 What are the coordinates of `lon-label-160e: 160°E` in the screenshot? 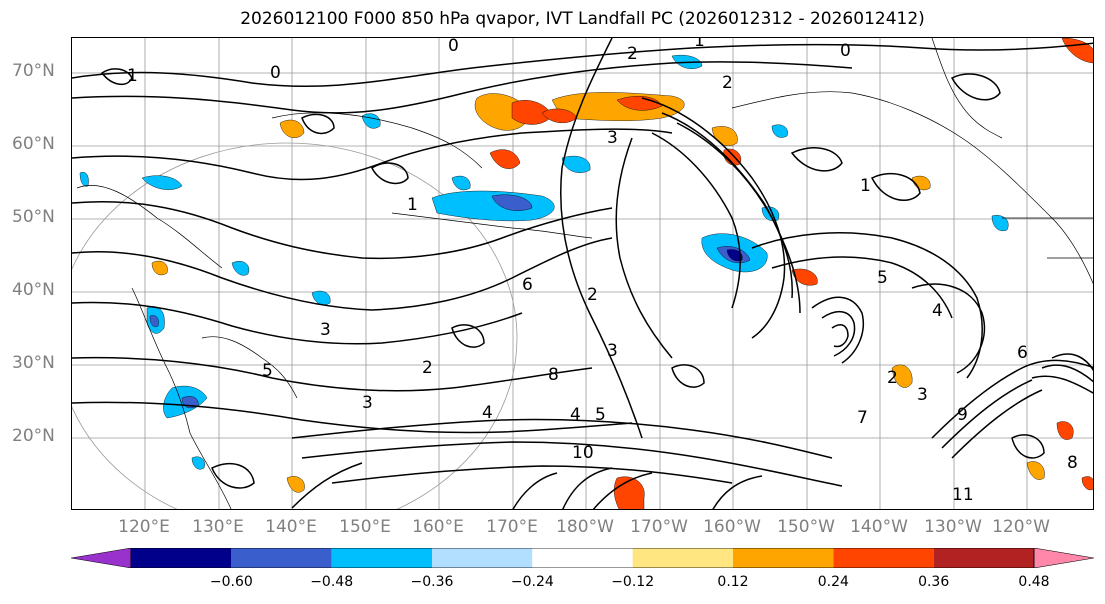 It's located at (438, 527).